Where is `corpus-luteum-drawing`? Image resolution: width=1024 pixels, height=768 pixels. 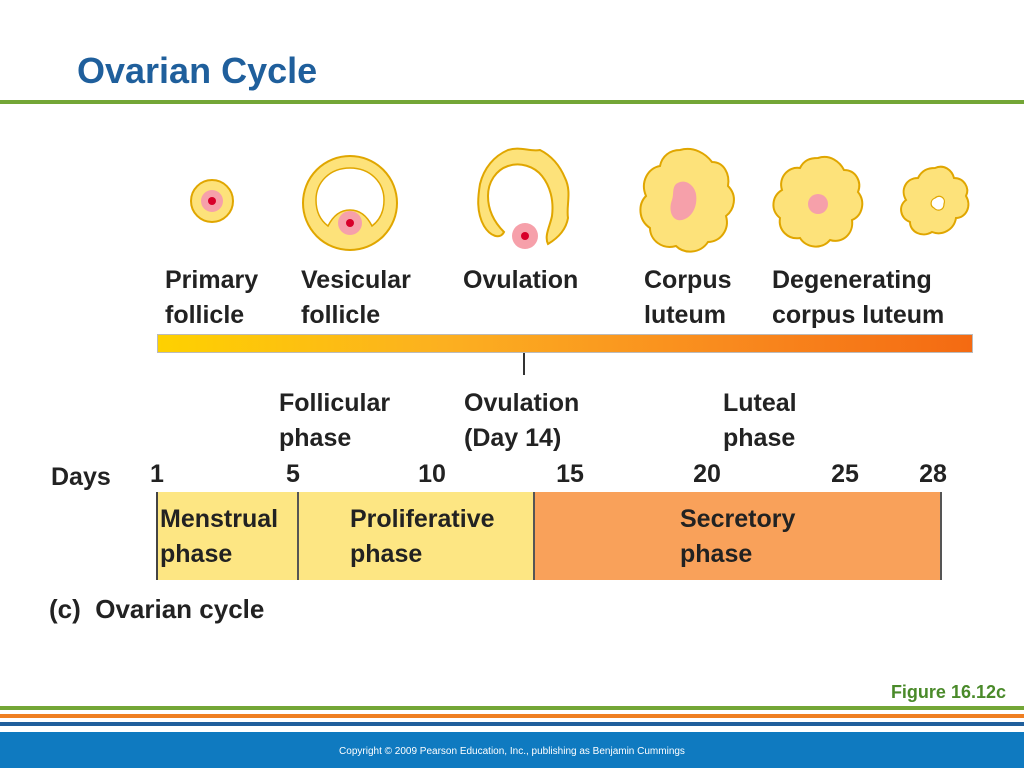
corpus-luteum-drawing is located at coordinates (687, 200).